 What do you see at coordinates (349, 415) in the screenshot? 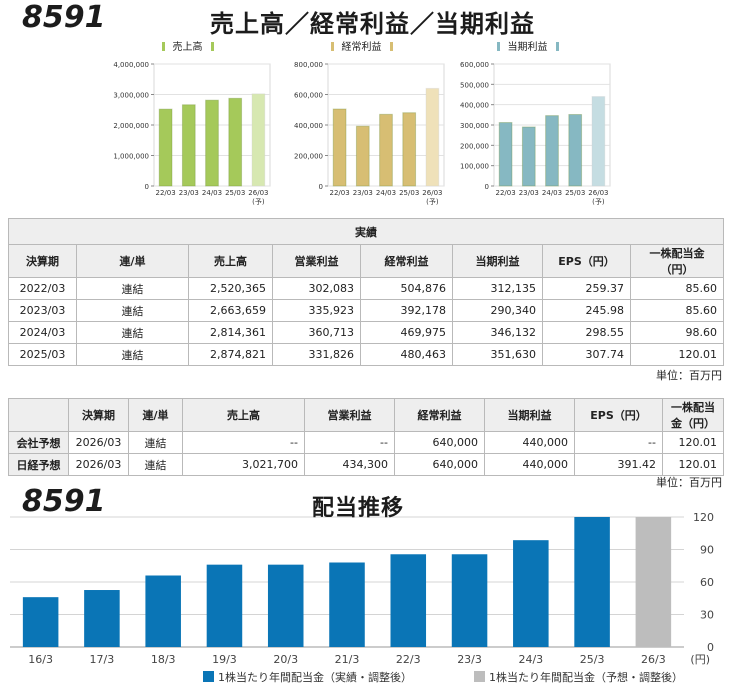
I see `col-header: 営業利益` at bounding box center [349, 415].